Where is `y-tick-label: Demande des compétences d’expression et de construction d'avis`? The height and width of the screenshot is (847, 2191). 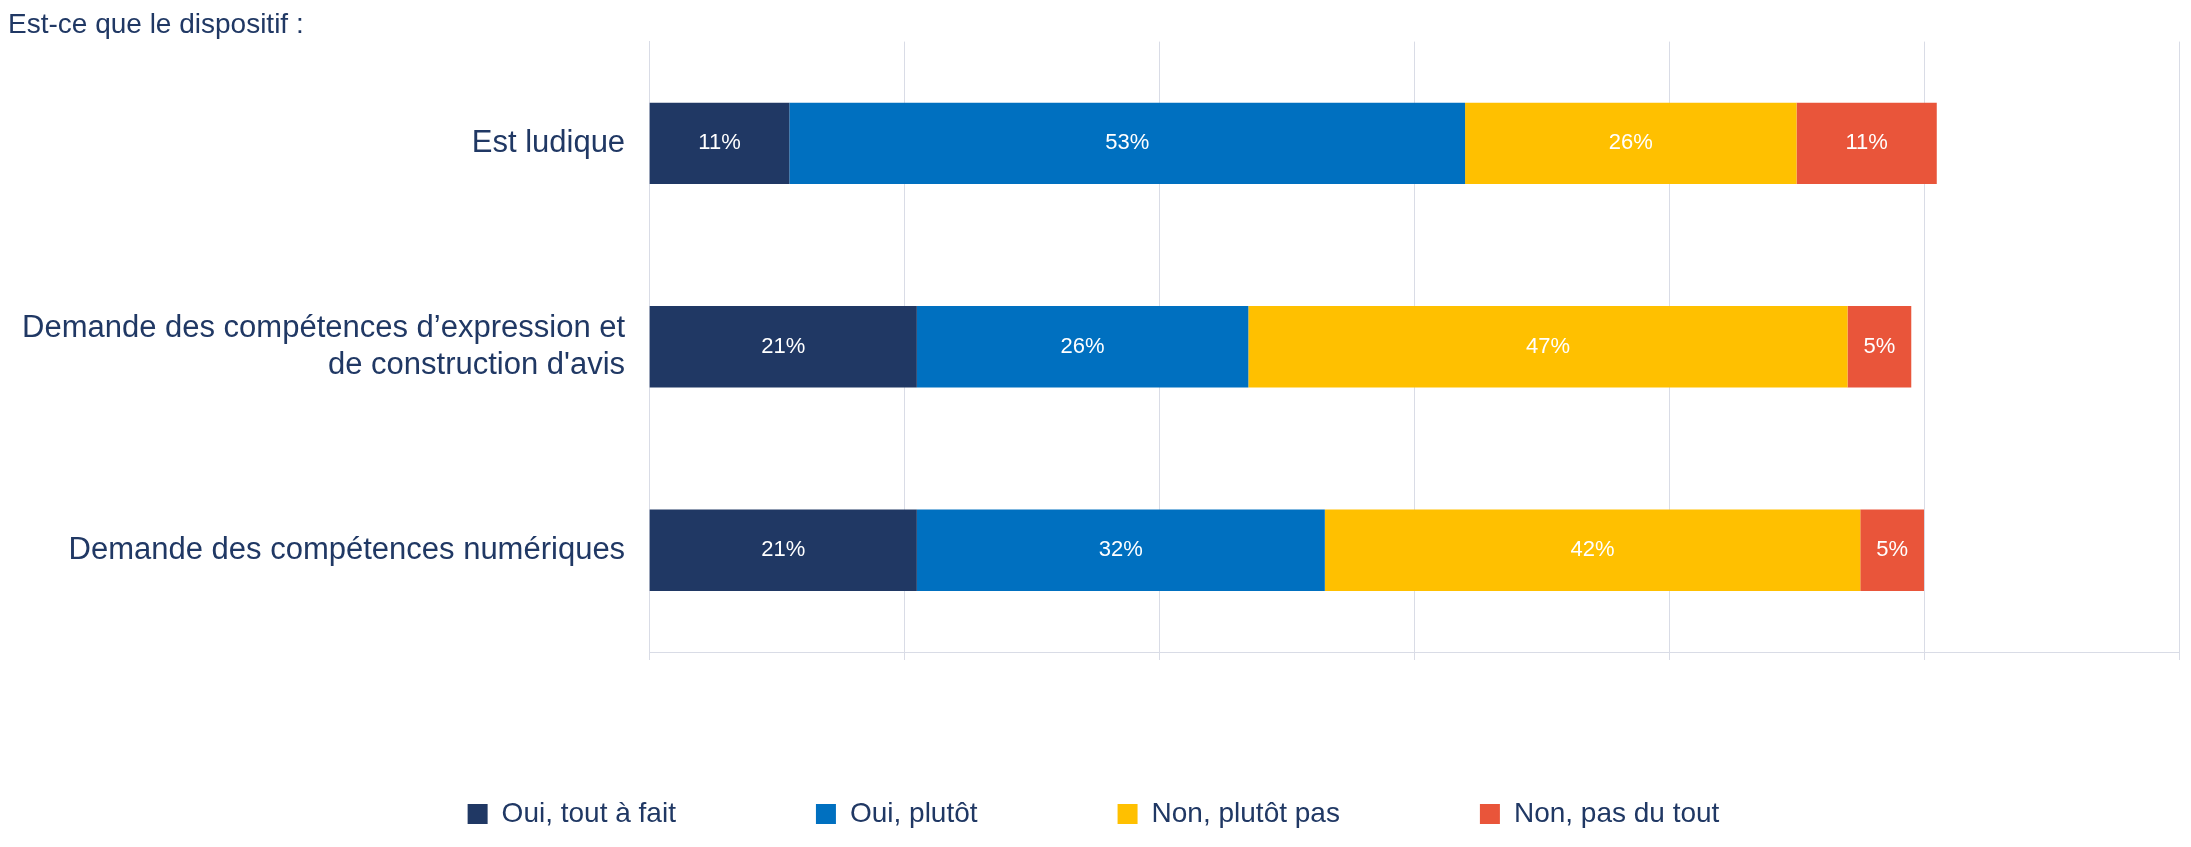
y-tick-label: Demande des compétences d’expression et de construction d'avis is located at coordinates (324, 344).